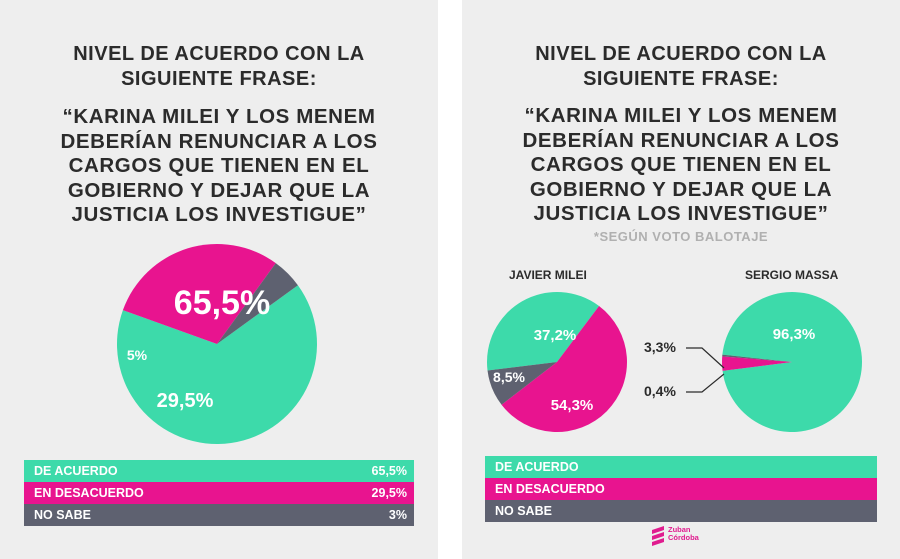  I want to click on left-quote-line: JUSTICIA LOS INVESTIGUE”, so click(219, 214).